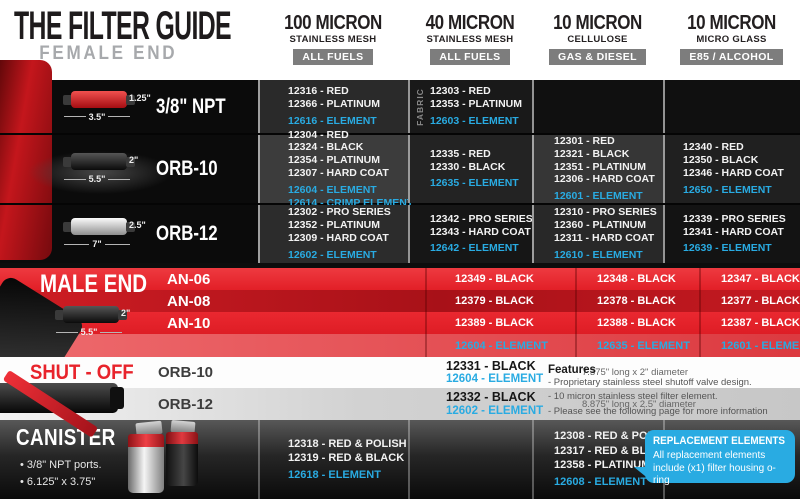  What do you see at coordinates (129, 169) in the screenshot?
I see `row-label-cell: 2" 5.5" ORB-10` at bounding box center [129, 169].